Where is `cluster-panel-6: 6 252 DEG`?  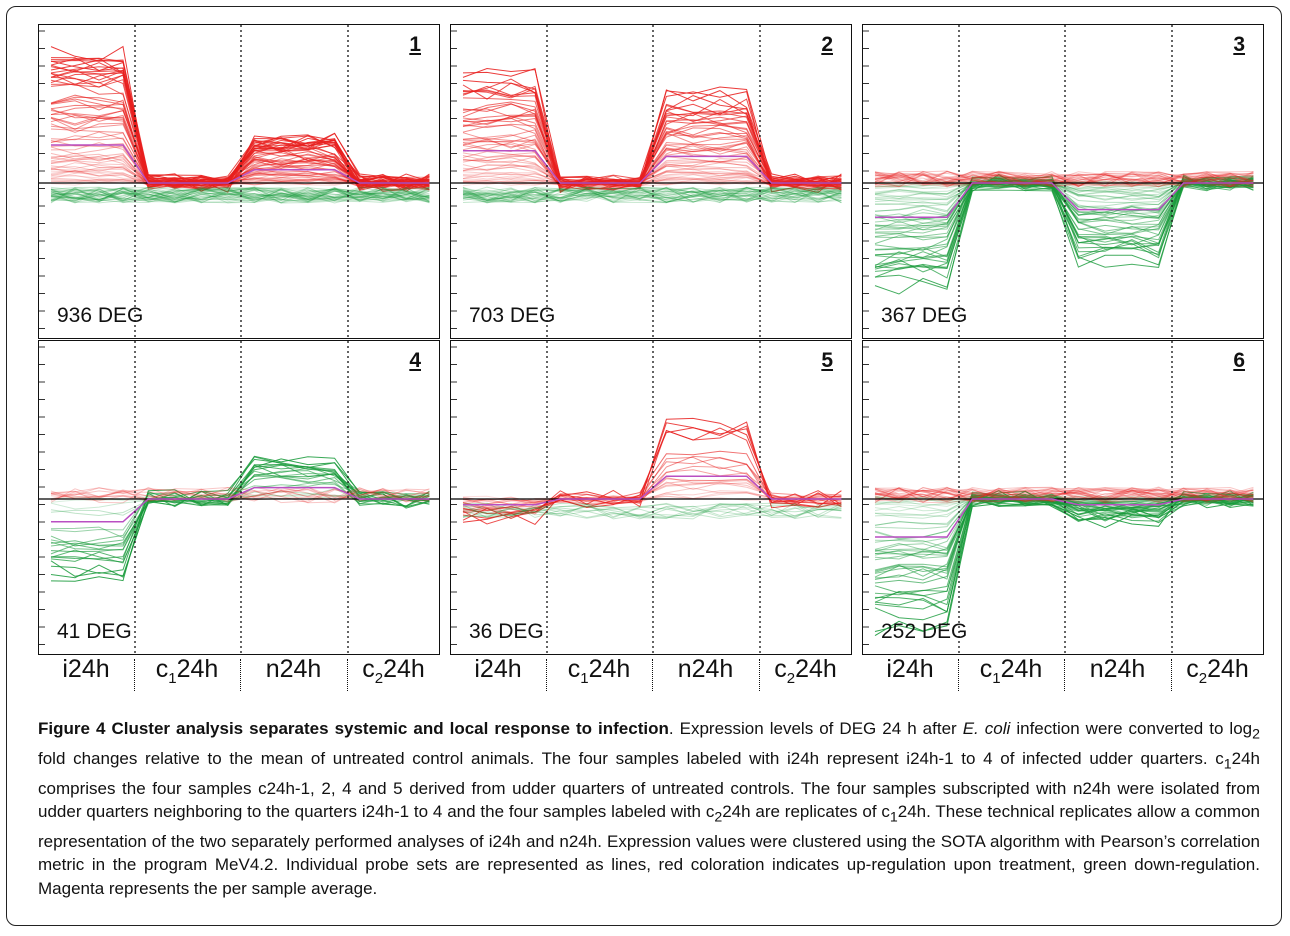
cluster-panel-6: 6 252 DEG is located at coordinates (1063, 497).